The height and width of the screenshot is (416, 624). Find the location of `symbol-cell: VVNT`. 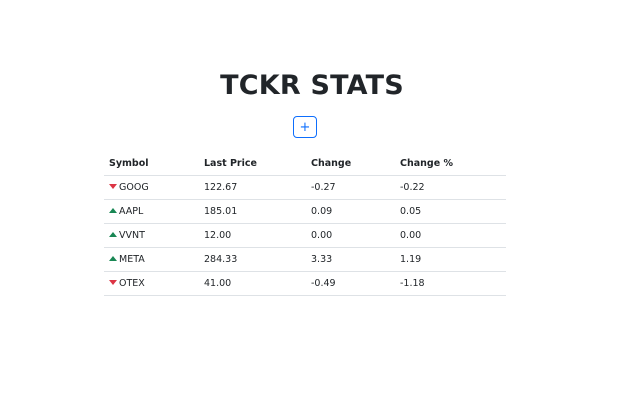

symbol-cell: VVNT is located at coordinates (151, 235).